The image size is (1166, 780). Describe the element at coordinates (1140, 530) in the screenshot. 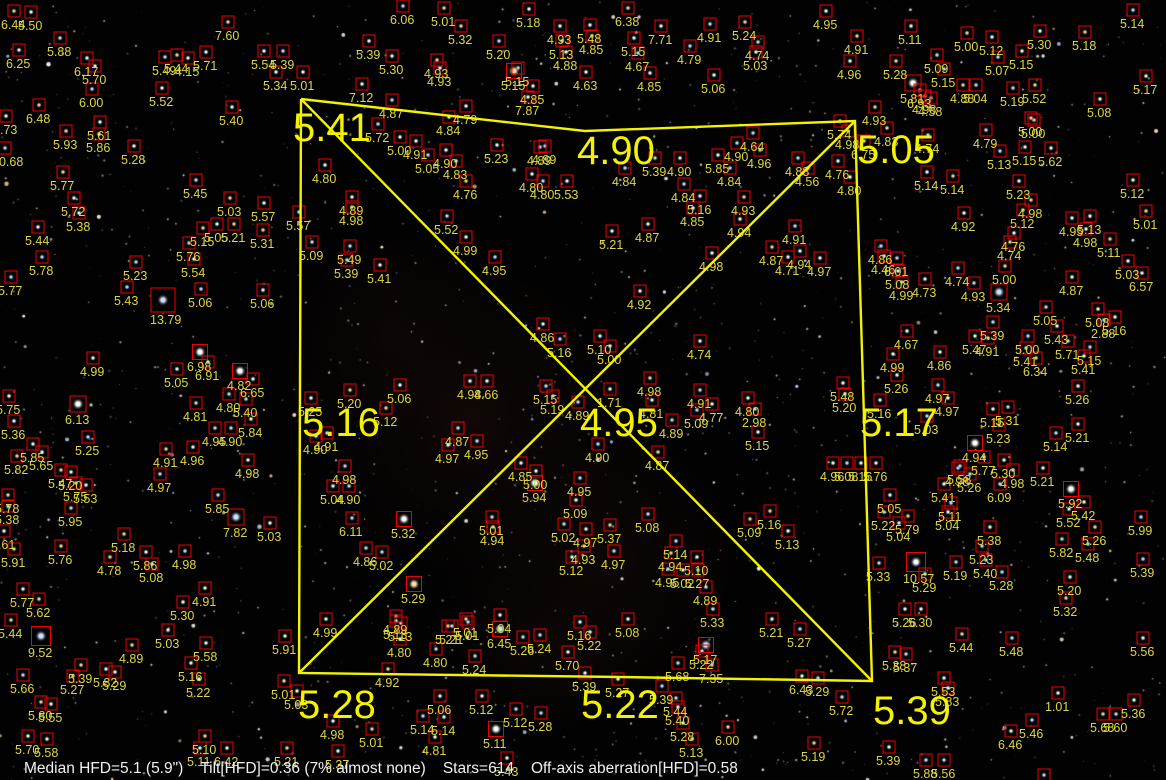

I see `star-hfd-label: 5.99` at that location.